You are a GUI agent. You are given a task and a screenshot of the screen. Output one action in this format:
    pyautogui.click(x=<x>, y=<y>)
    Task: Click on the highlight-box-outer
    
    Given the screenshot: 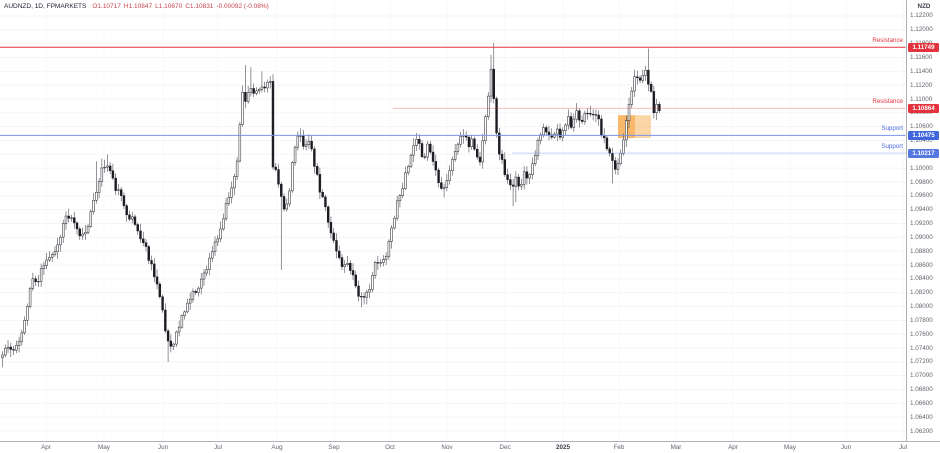 What is the action you would take?
    pyautogui.click(x=634, y=127)
    